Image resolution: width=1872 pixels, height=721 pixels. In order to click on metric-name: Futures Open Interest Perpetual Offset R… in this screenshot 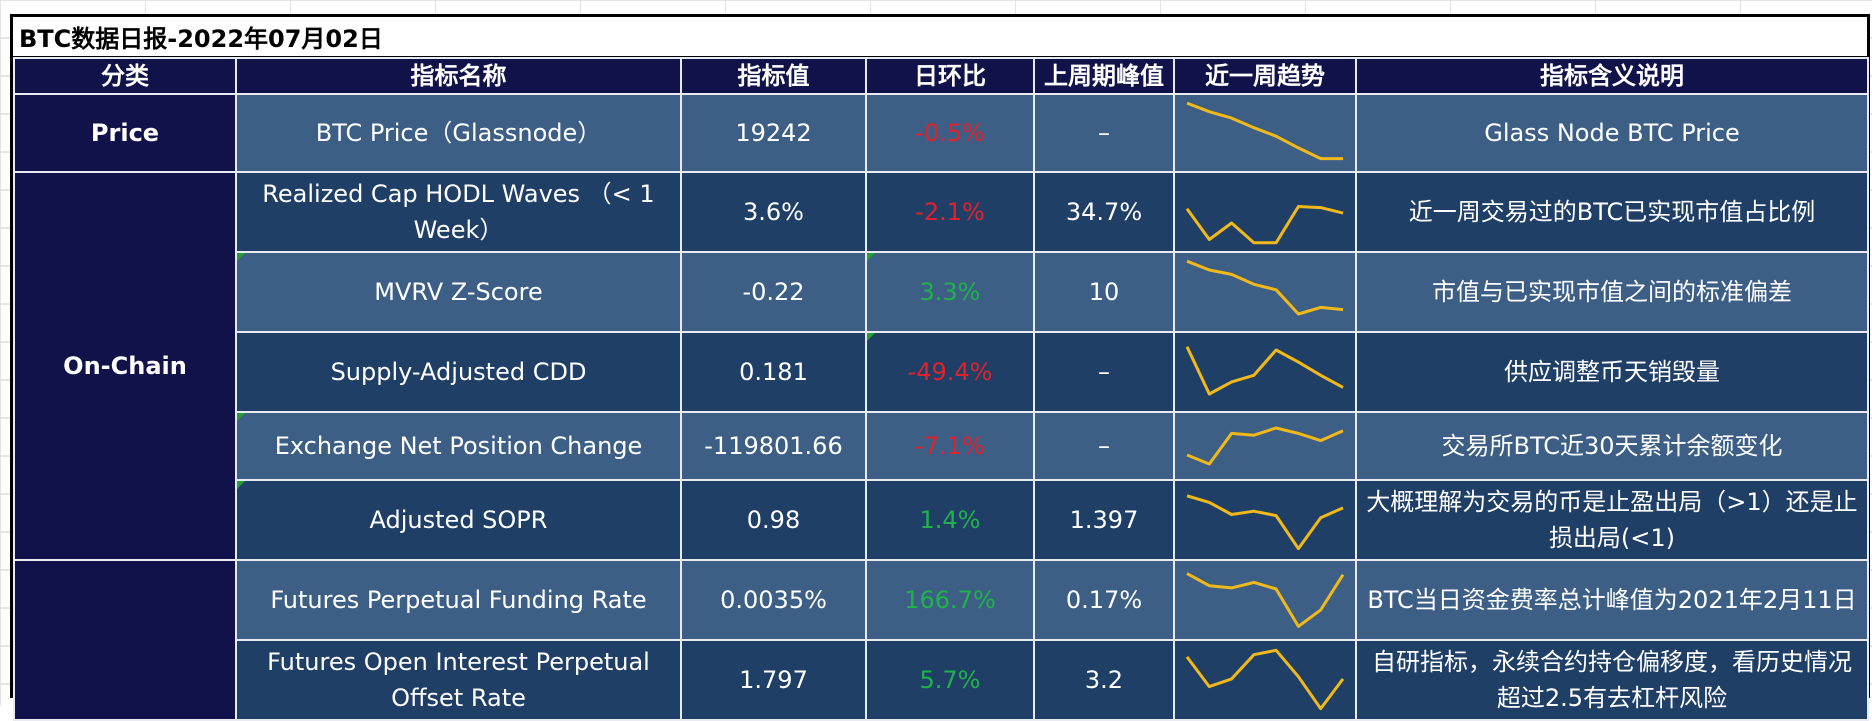, I will do `click(458, 680)`.